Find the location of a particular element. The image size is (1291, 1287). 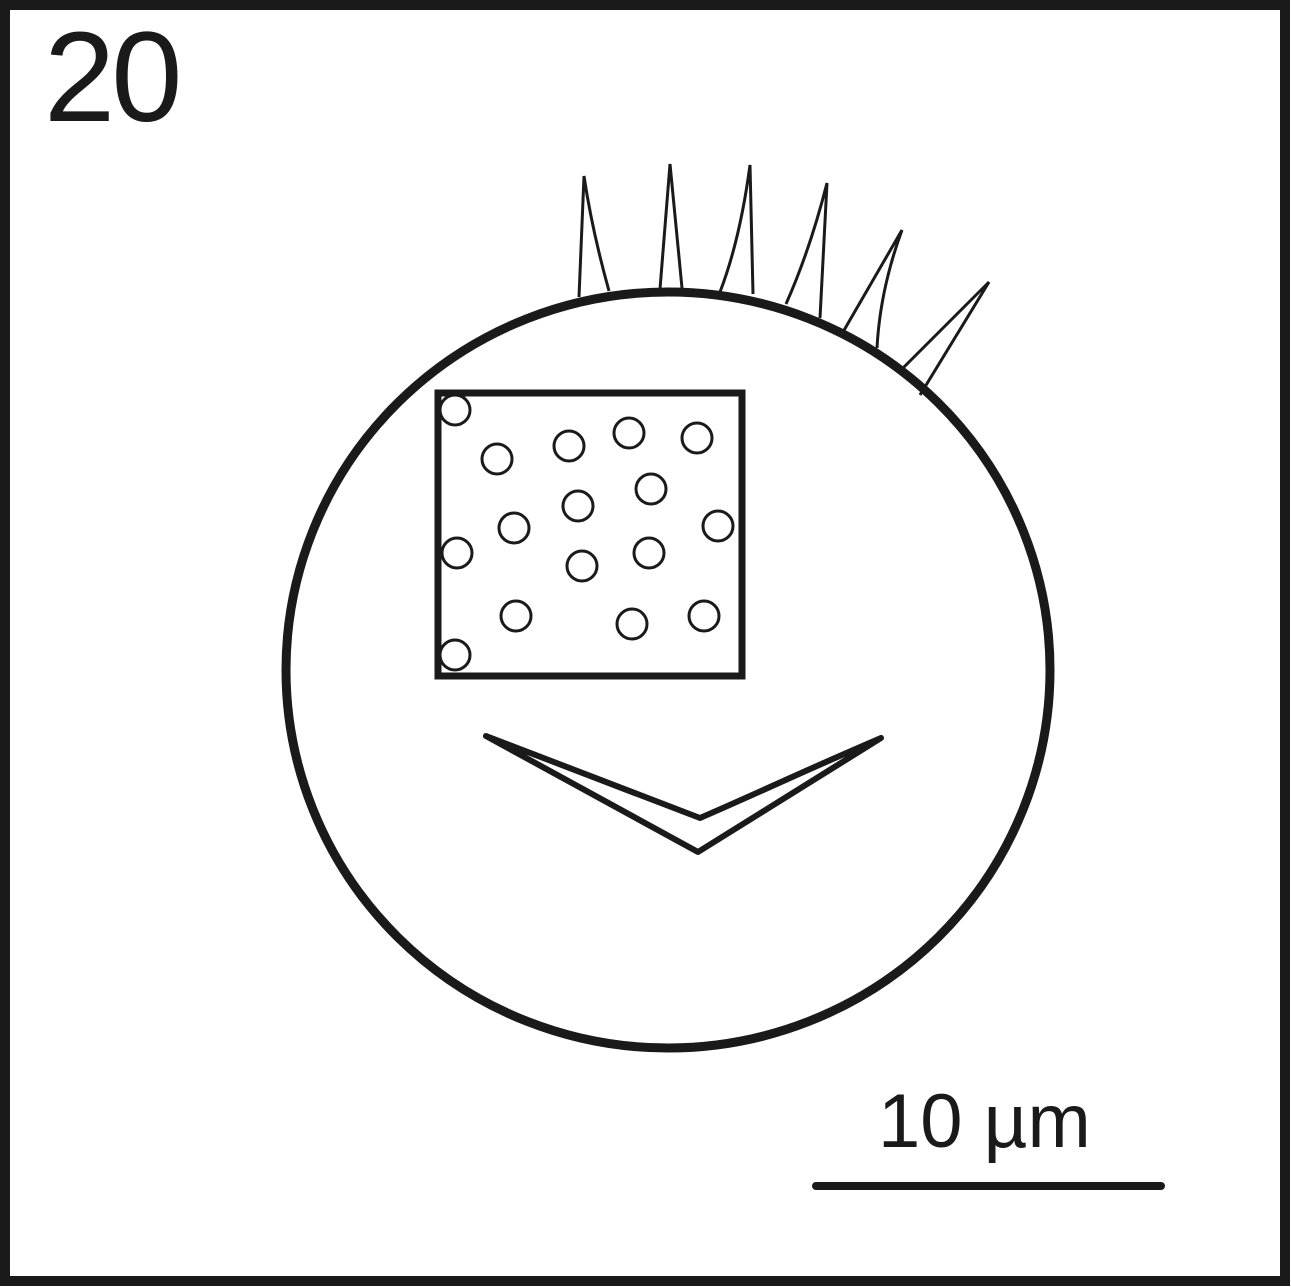

chevron-mark is located at coordinates (683, 794).